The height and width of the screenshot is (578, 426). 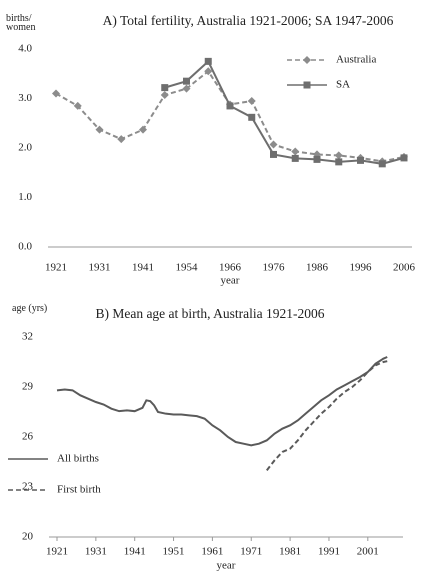 I want to click on y-tick-label: 29, so click(x=28, y=387).